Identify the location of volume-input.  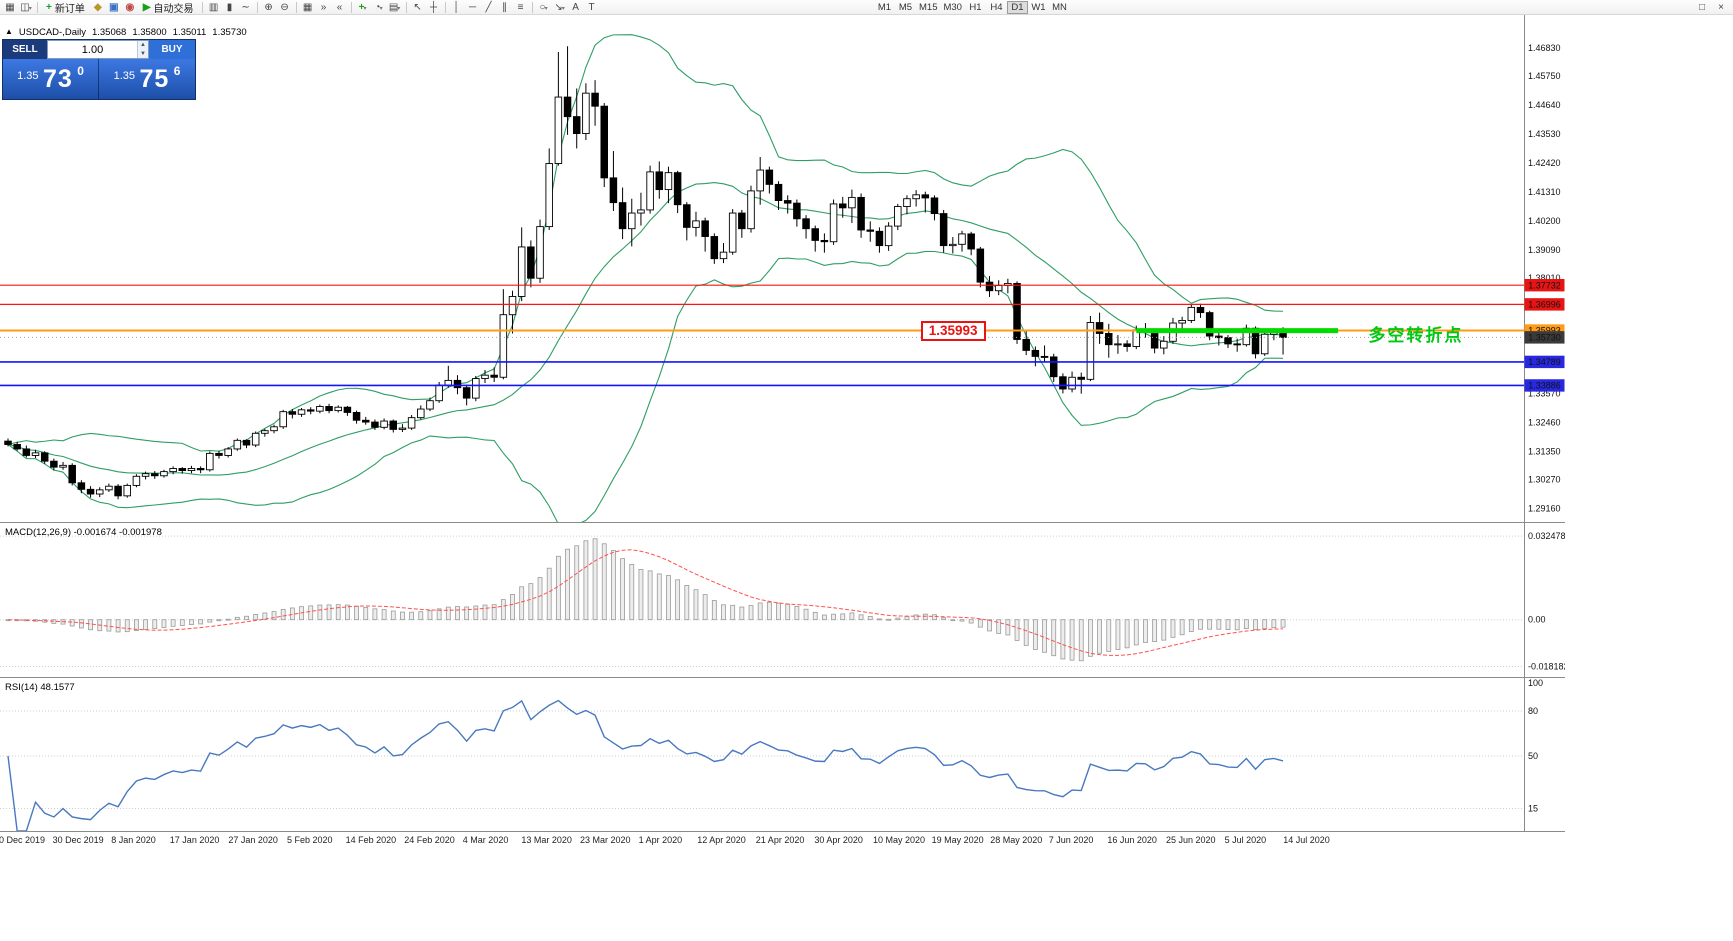
(92, 49).